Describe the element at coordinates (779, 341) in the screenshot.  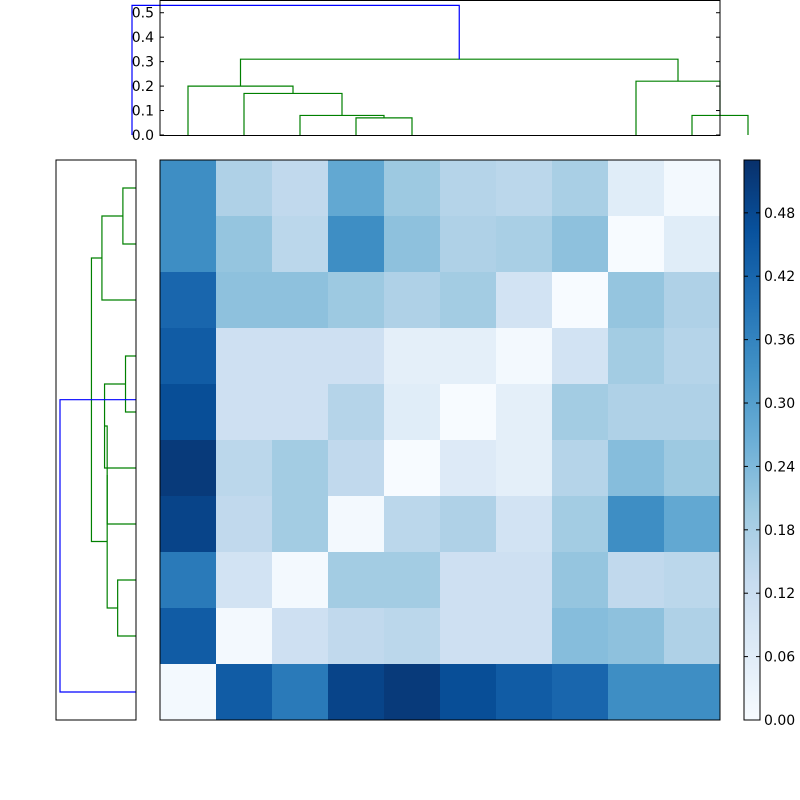
I see `colorbar-tick-label: 0.36` at that location.